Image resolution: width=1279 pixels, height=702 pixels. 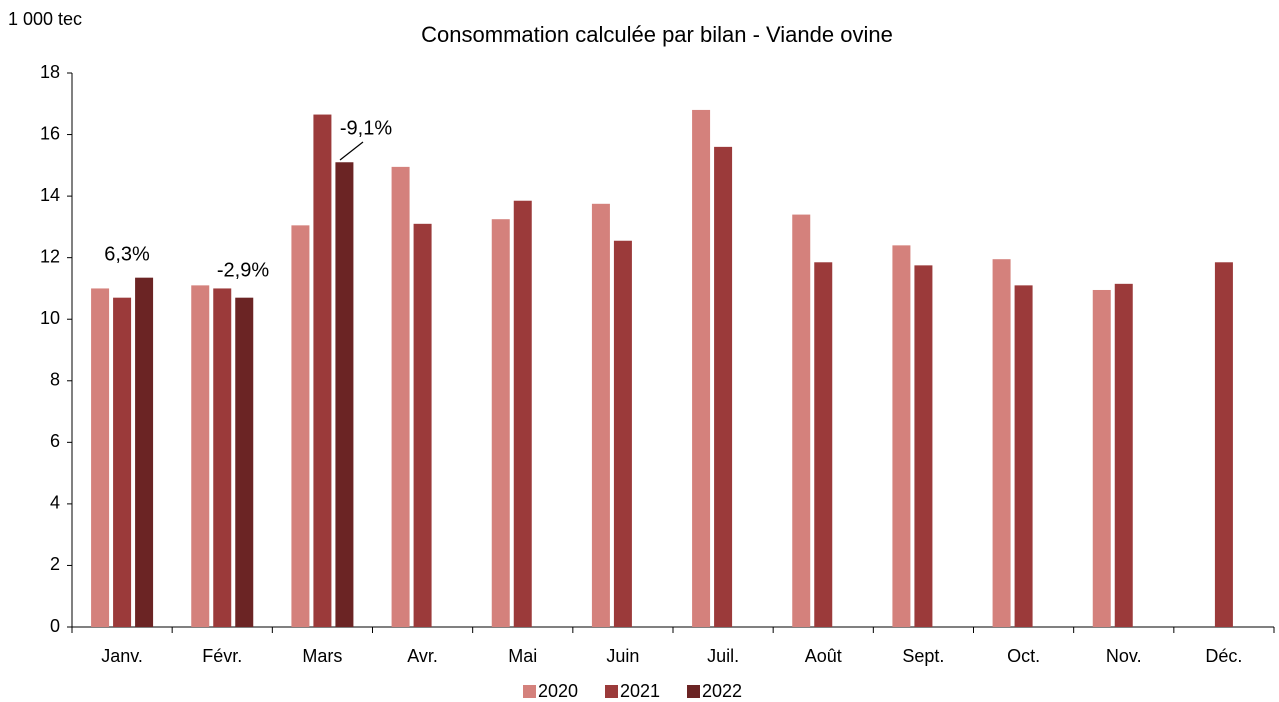 What do you see at coordinates (127, 254) in the screenshot?
I see `annotation: 6,3%` at bounding box center [127, 254].